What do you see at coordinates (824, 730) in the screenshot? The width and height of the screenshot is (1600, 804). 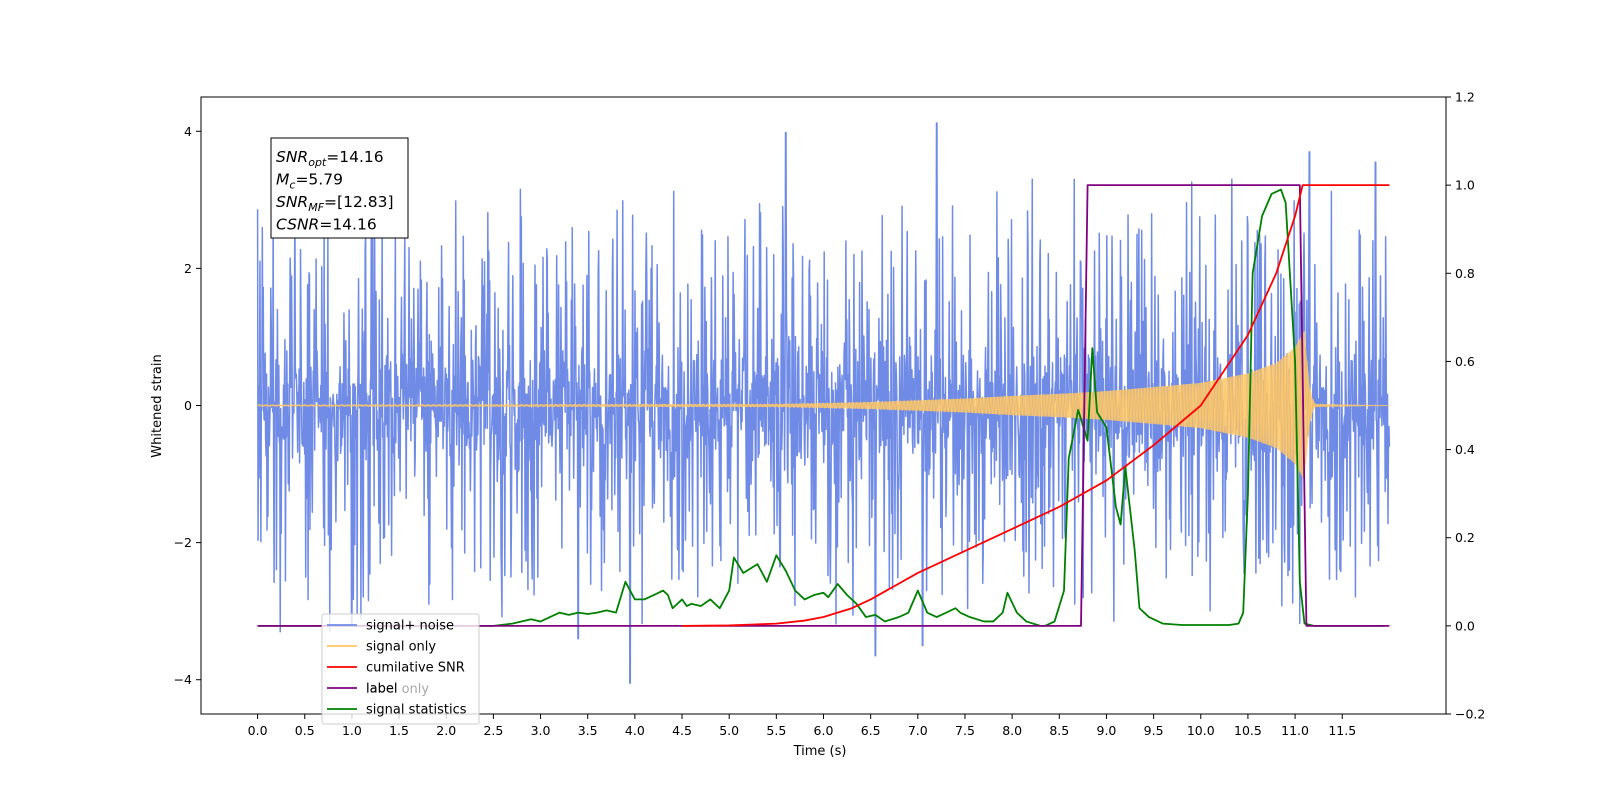 I see `x-tick-label: 6.0` at bounding box center [824, 730].